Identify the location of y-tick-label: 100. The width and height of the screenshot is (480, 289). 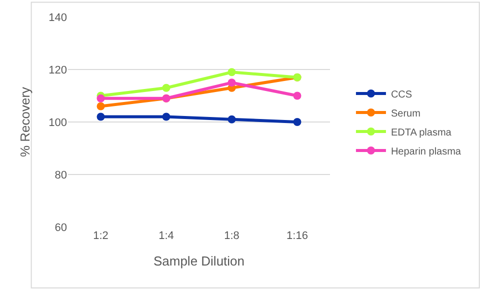
(57, 122).